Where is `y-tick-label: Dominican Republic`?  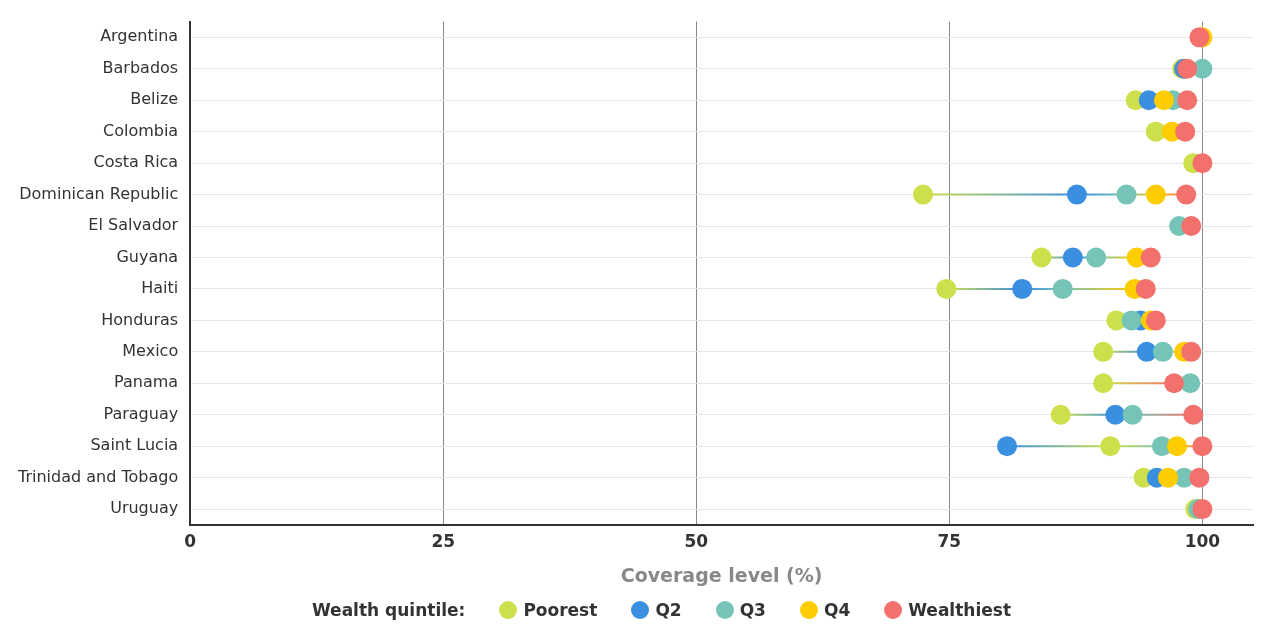 y-tick-label: Dominican Republic is located at coordinates (99, 193).